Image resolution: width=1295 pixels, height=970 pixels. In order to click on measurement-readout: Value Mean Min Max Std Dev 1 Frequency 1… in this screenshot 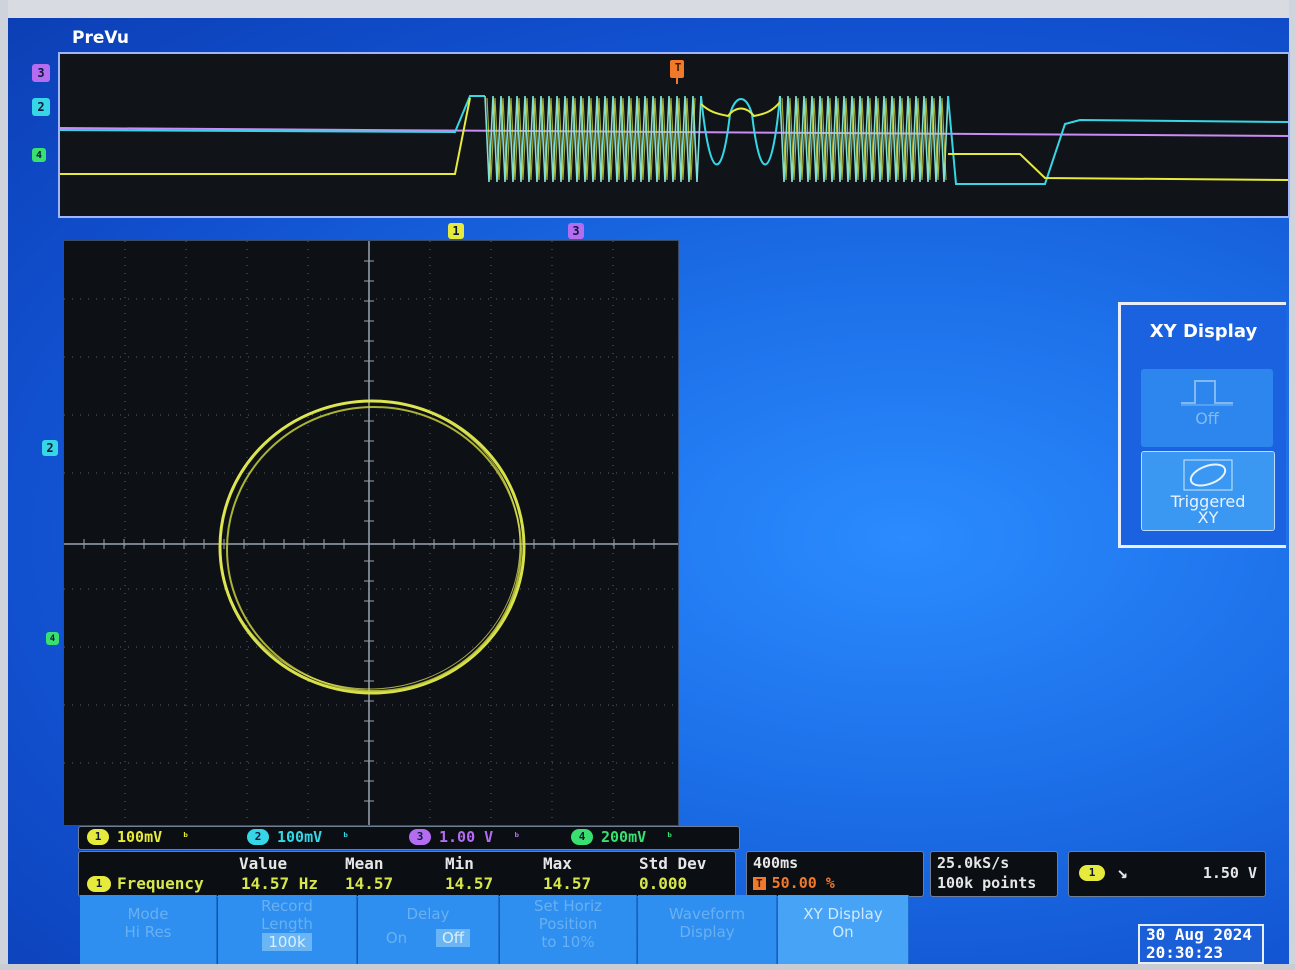, I will do `click(407, 874)`.